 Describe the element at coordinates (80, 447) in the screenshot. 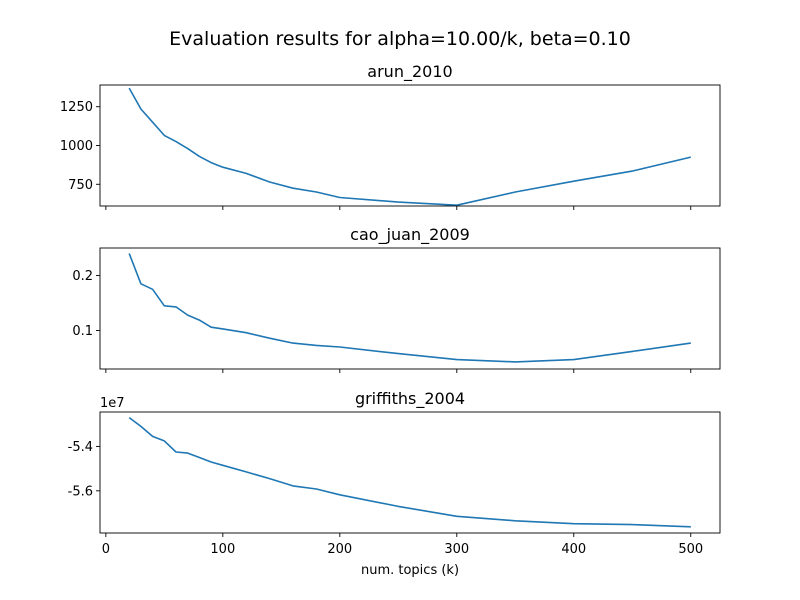

I see `y-tick-label: -5.4` at that location.